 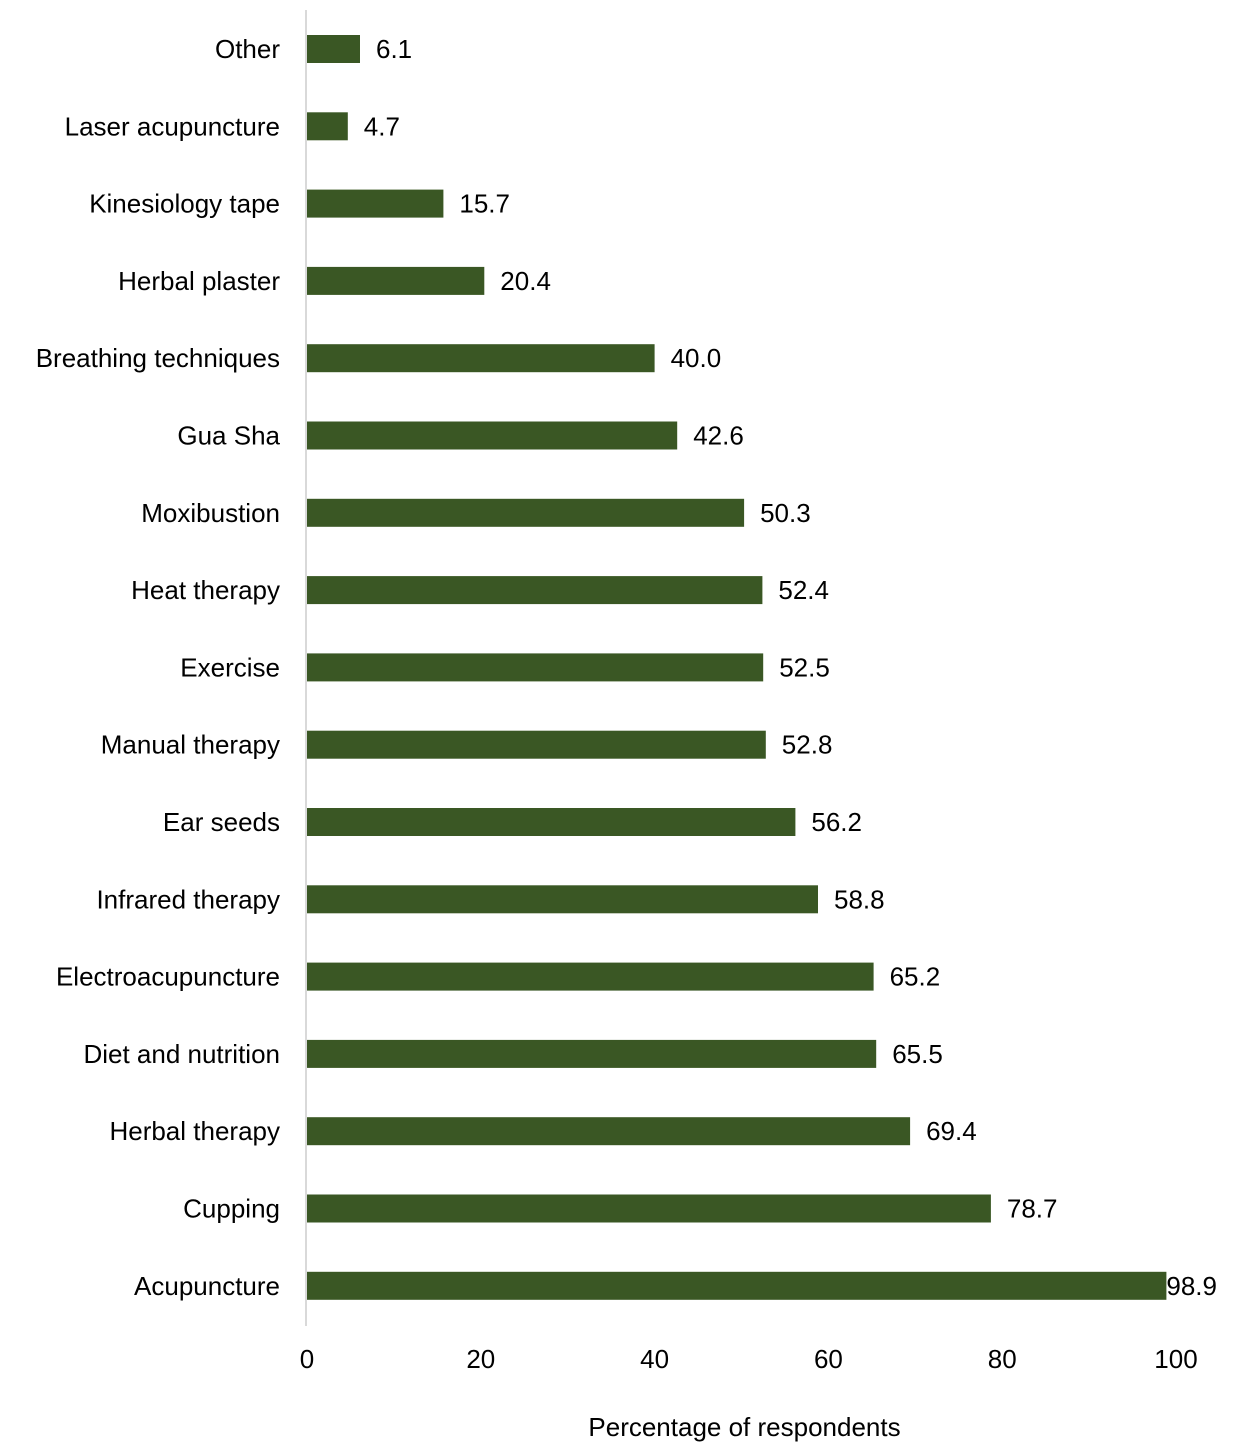 What do you see at coordinates (221, 822) in the screenshot?
I see `category-label: Ear seeds` at bounding box center [221, 822].